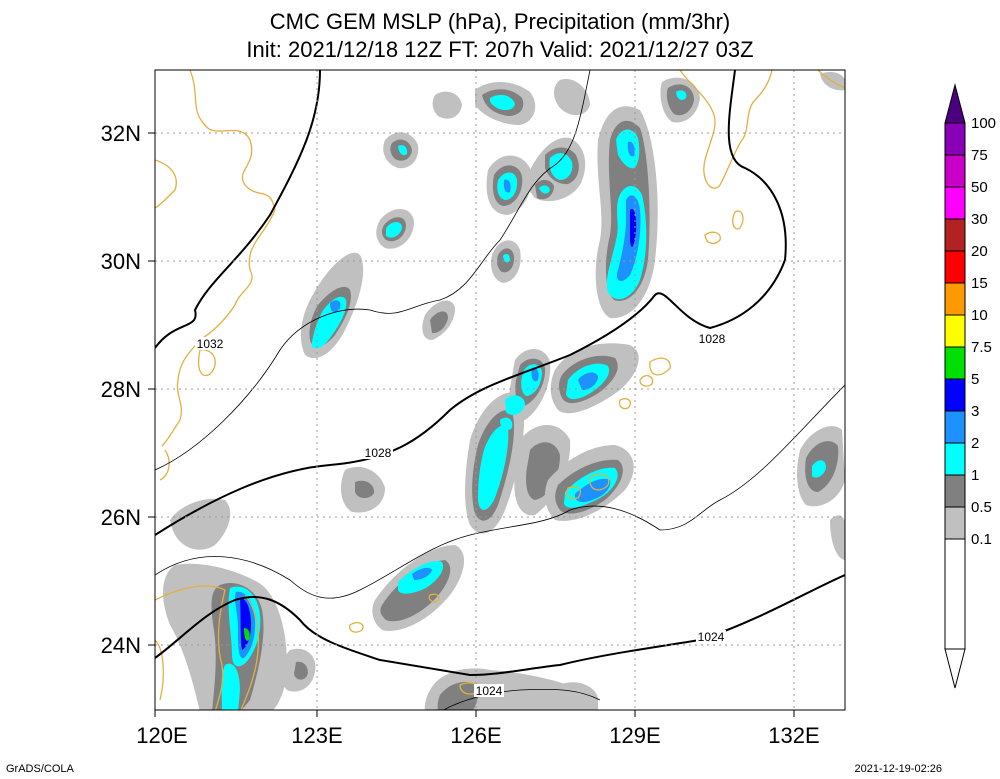 The image size is (1000, 779). I want to click on legend-label-7-5: 7.5, so click(981, 347).